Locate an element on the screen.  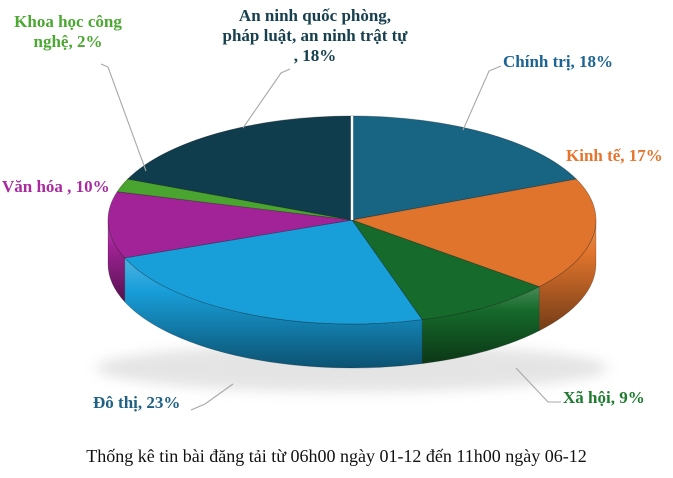
slice-label-kinh-te: Kinh tế, 17% is located at coordinates (614, 155).